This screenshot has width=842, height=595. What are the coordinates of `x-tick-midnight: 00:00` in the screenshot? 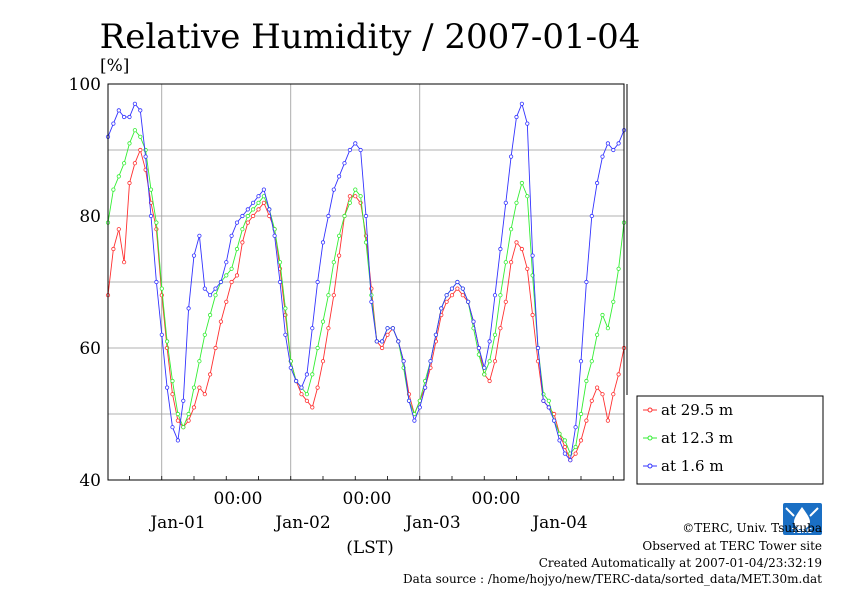 It's located at (238, 499).